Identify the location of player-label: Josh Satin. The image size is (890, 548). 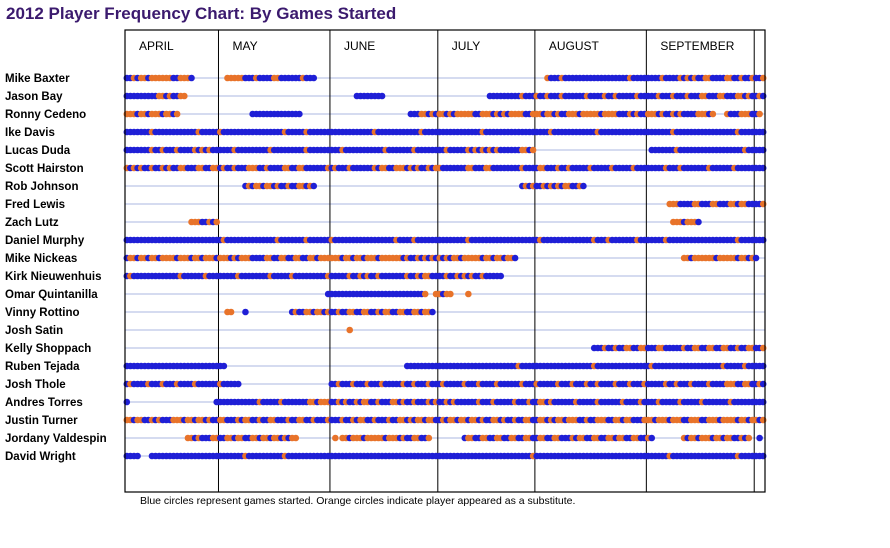
(34, 331).